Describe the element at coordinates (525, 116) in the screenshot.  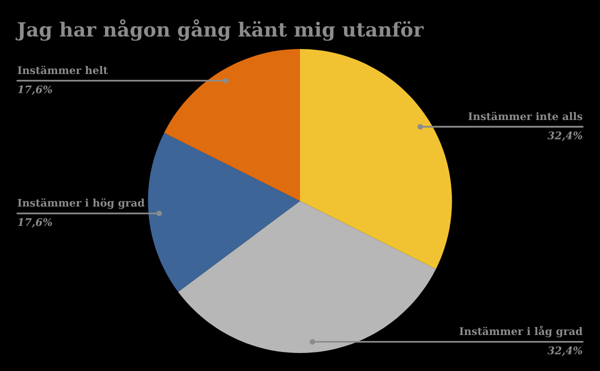
I see `slice-label: Instämmer inte alls` at that location.